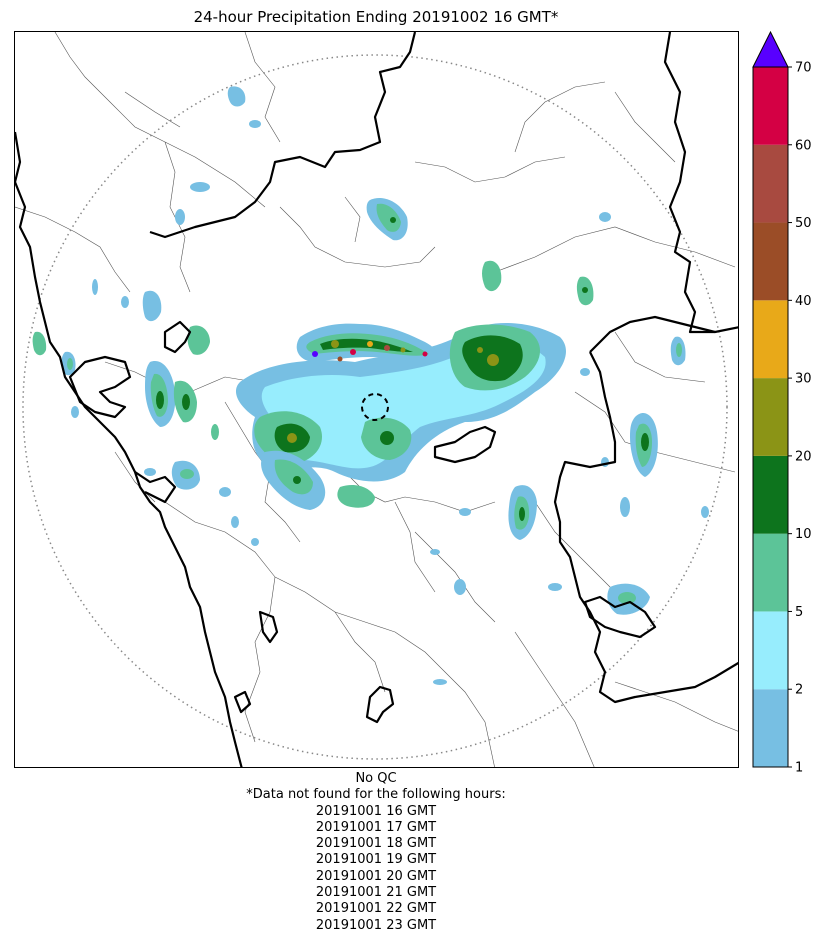  I want to click on colorbar-tick-label: 60, so click(803, 145).